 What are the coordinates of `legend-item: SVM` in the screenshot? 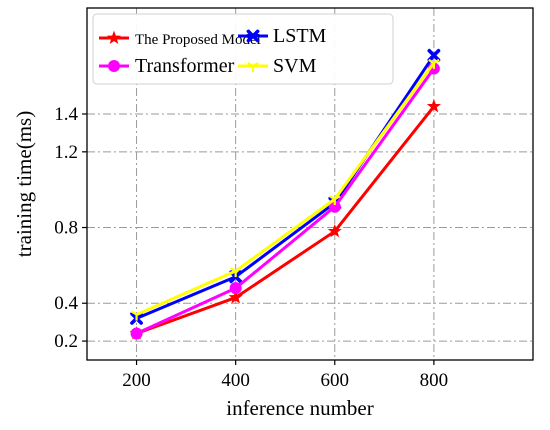 It's located at (277, 66).